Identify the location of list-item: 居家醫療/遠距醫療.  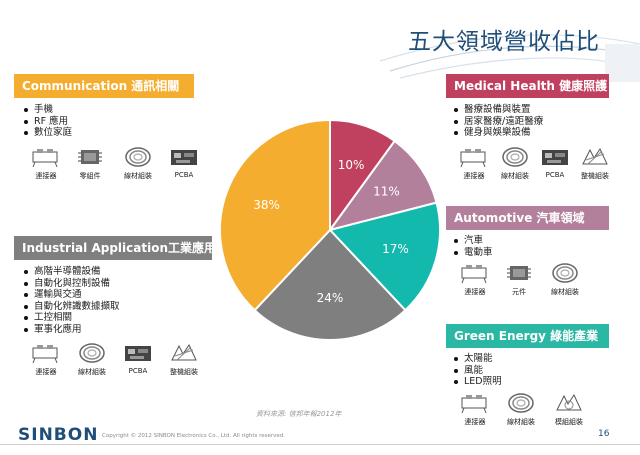
(497, 122).